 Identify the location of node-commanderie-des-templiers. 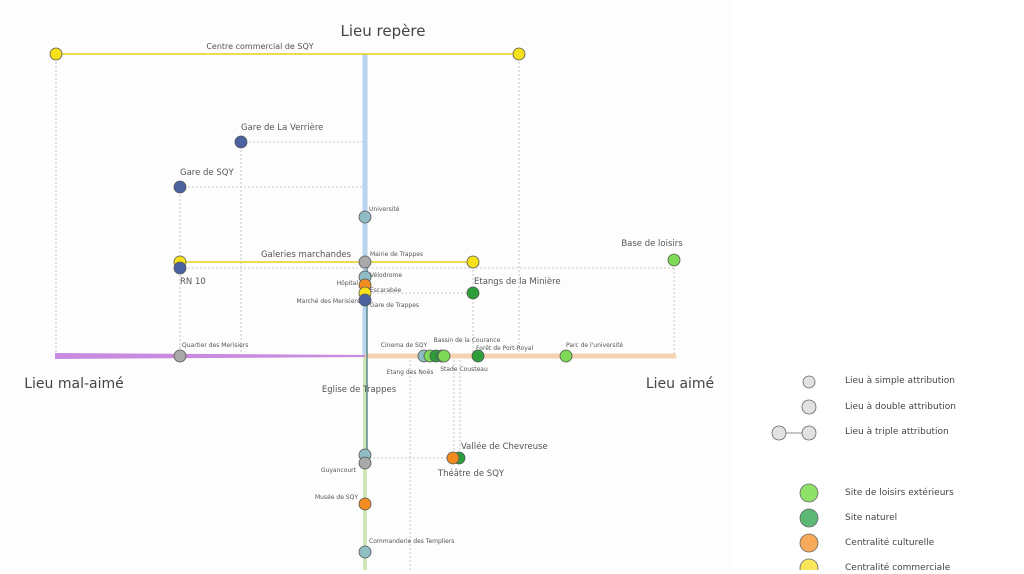
(365, 552).